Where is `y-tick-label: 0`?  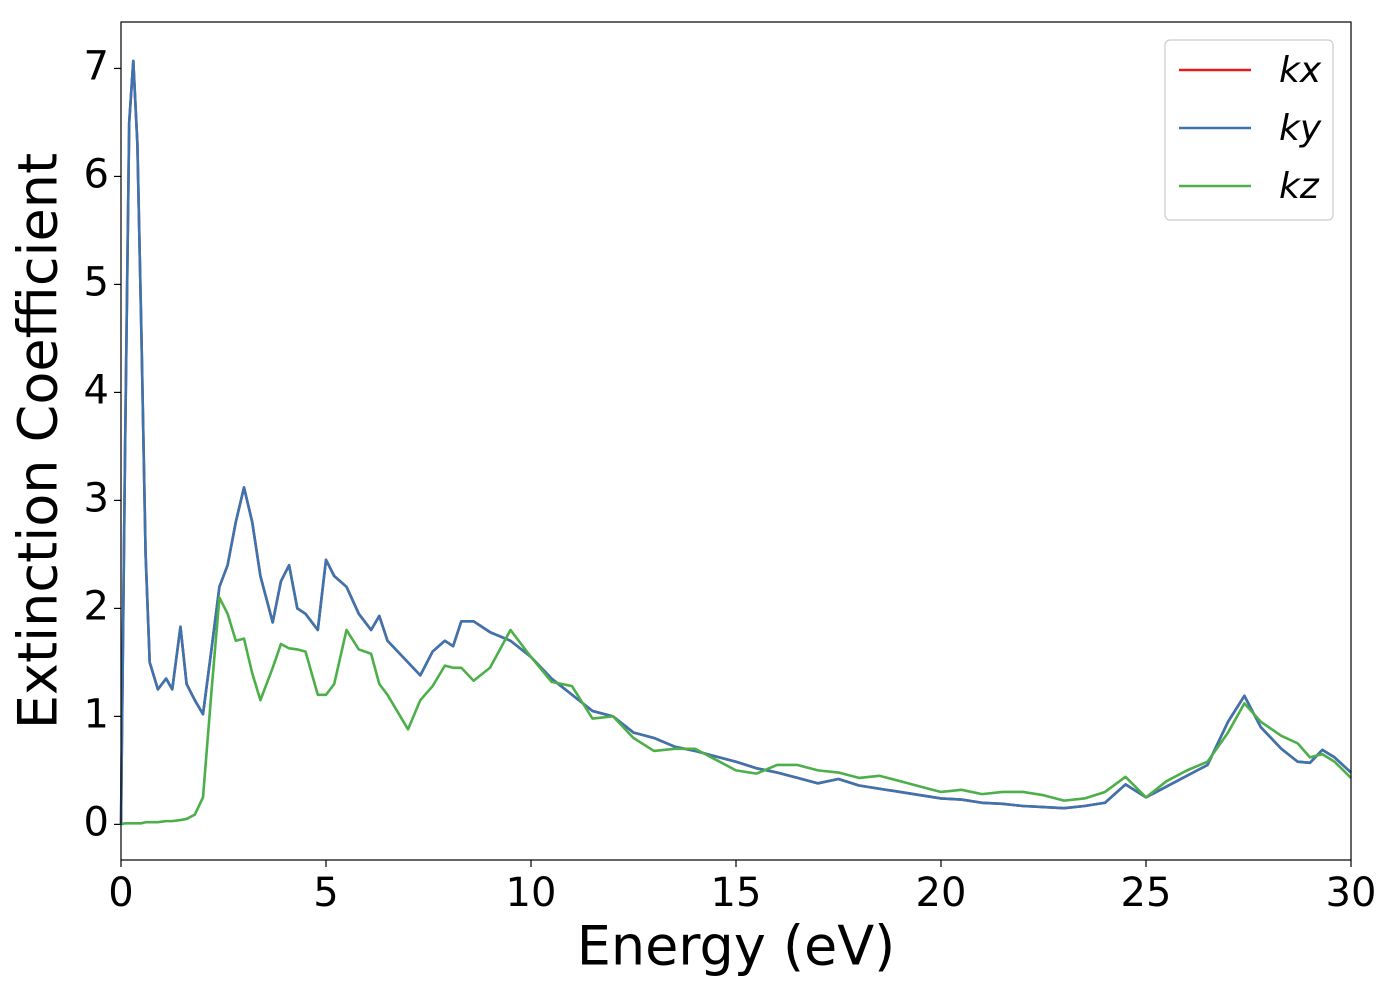
y-tick-label: 0 is located at coordinates (96, 822).